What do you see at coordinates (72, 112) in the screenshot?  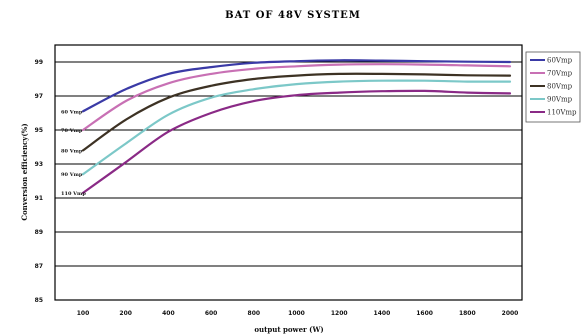 I see `series-inline-label: 60 Vmp` at bounding box center [72, 112].